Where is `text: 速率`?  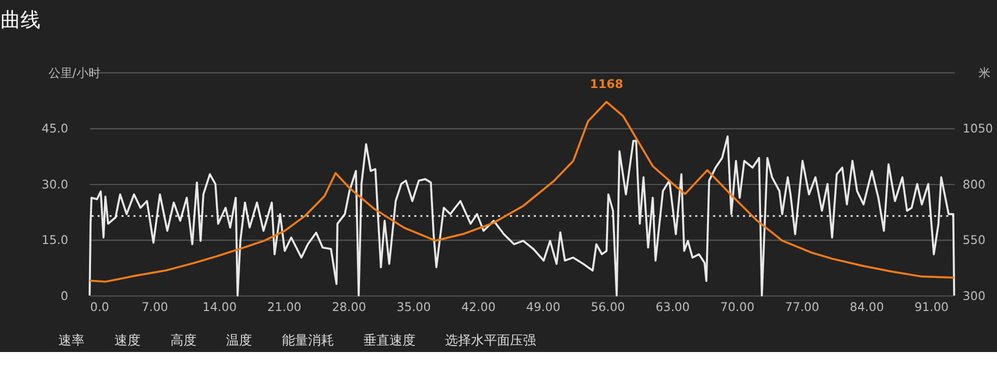
text: 速率 is located at coordinates (71, 340).